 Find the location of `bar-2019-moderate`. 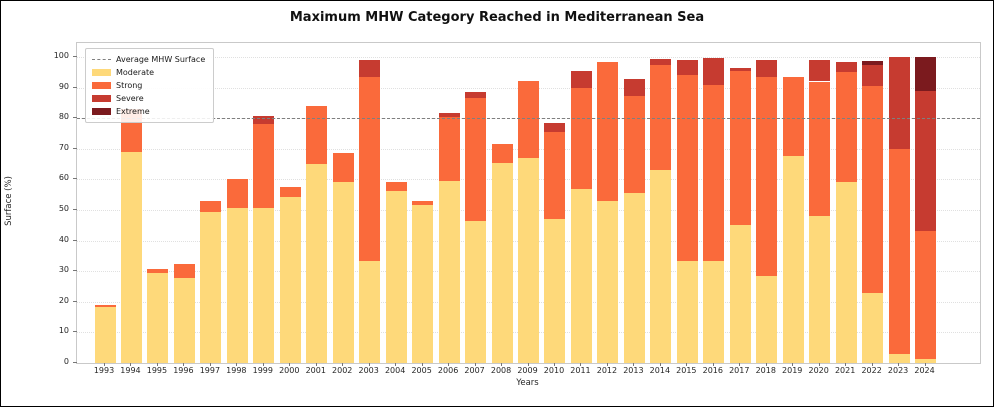

bar-2019-moderate is located at coordinates (793, 259).